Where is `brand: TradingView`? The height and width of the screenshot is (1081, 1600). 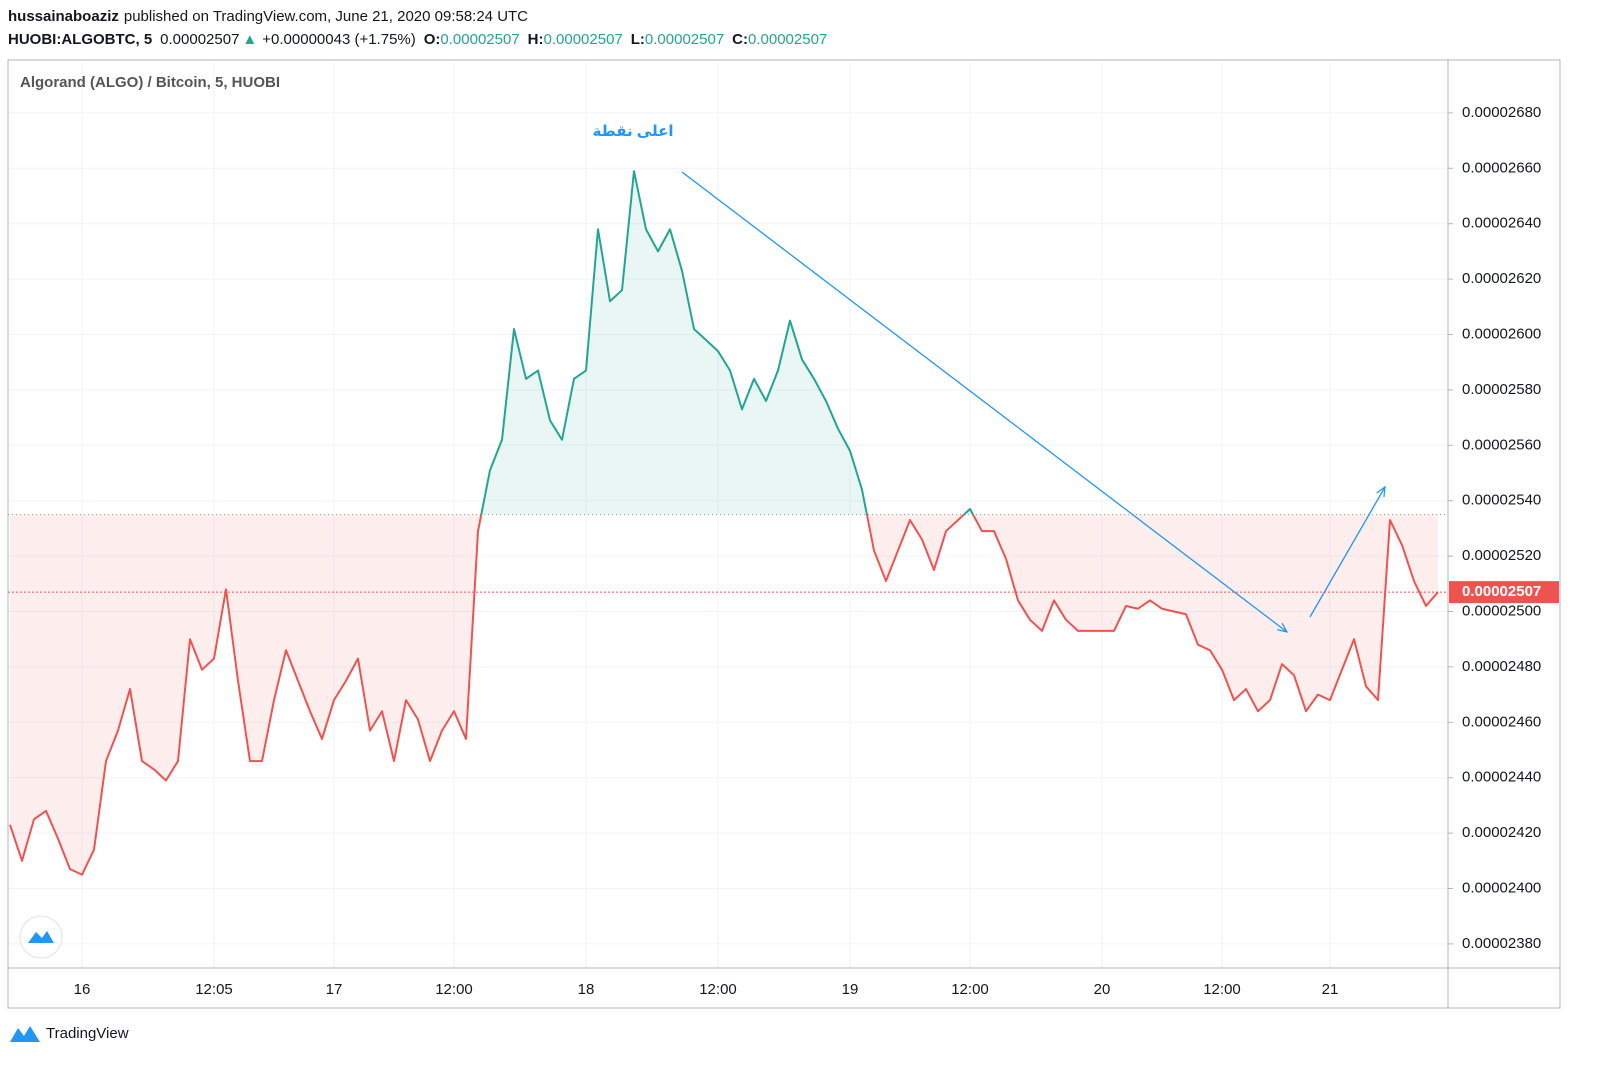 brand: TradingView is located at coordinates (87, 1033).